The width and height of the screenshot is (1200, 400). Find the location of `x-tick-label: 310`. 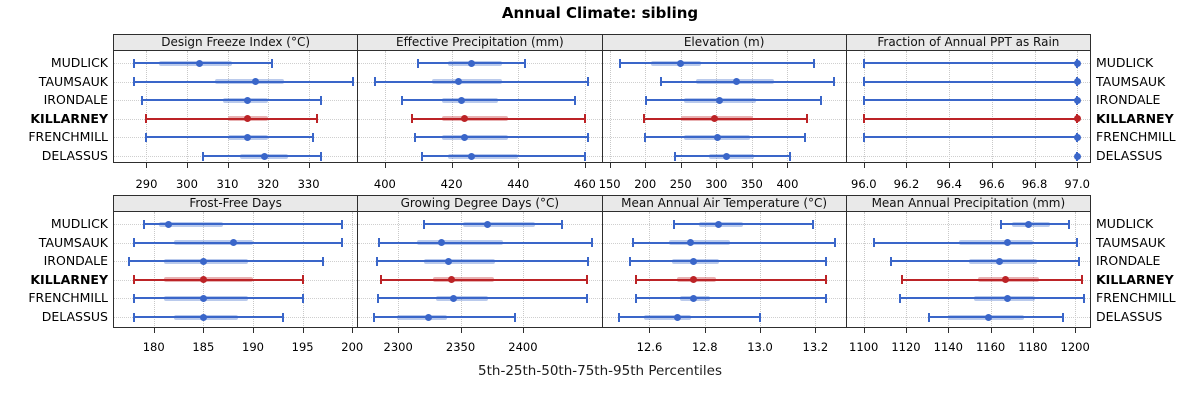

x-tick-label: 310 is located at coordinates (227, 184).